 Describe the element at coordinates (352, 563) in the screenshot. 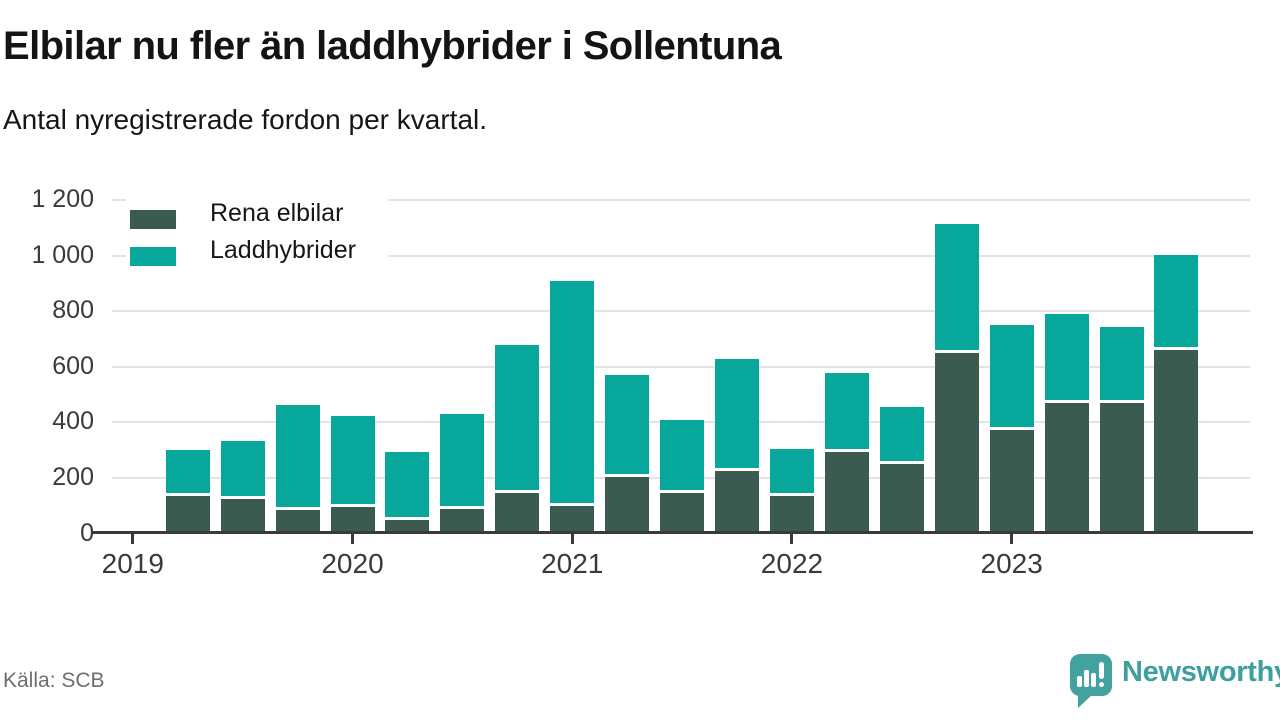

I see `x-axis-label-2020: 2020` at that location.